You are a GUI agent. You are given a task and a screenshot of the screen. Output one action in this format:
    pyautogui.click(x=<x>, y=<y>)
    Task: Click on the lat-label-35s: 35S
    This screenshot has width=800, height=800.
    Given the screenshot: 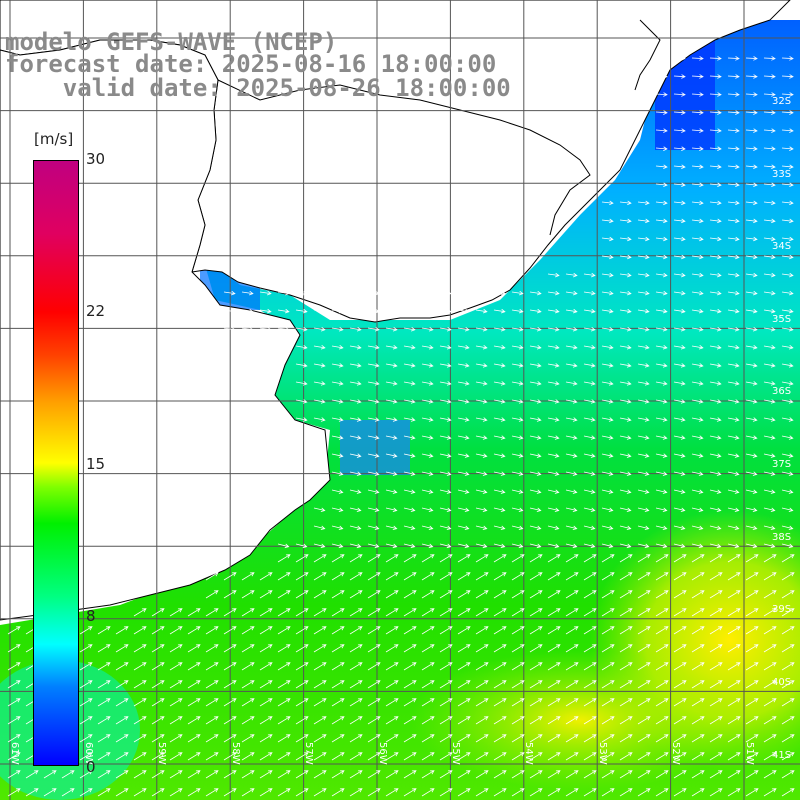 What is the action you would take?
    pyautogui.click(x=781, y=319)
    